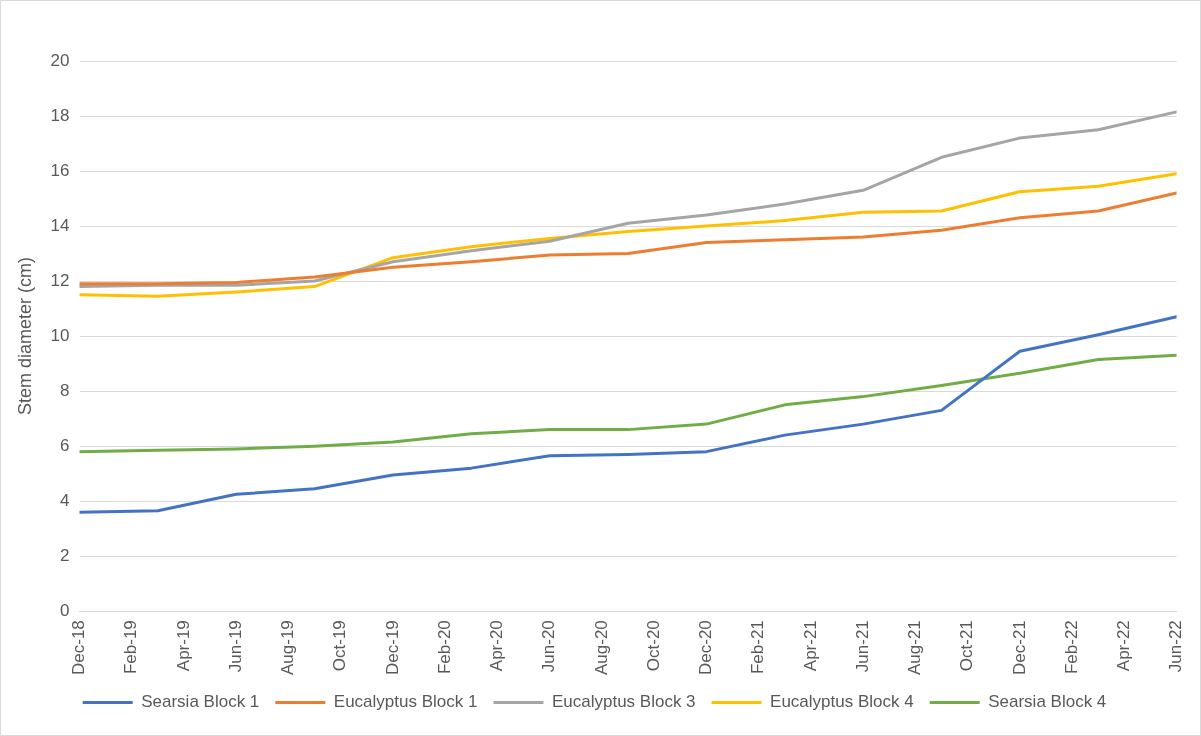 The image size is (1201, 736). Describe the element at coordinates (60, 60) in the screenshot. I see `y-tick-label: 20` at that location.